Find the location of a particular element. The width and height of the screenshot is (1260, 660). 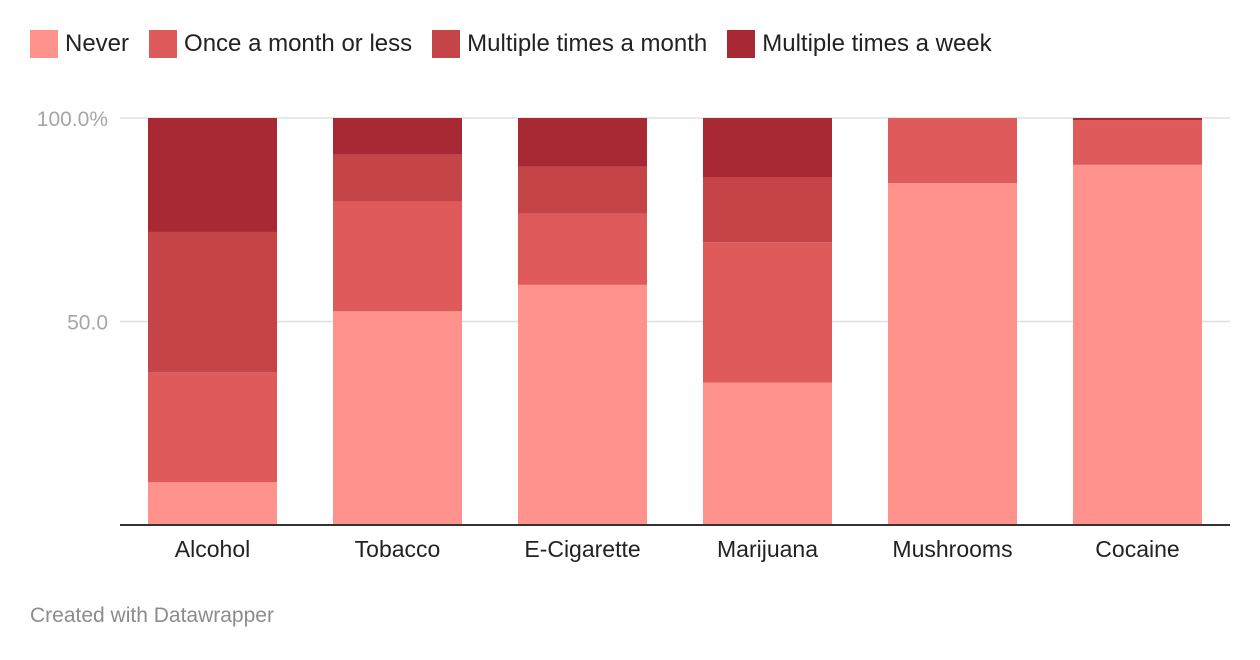

x-tick-label: Marijuana is located at coordinates (767, 549).